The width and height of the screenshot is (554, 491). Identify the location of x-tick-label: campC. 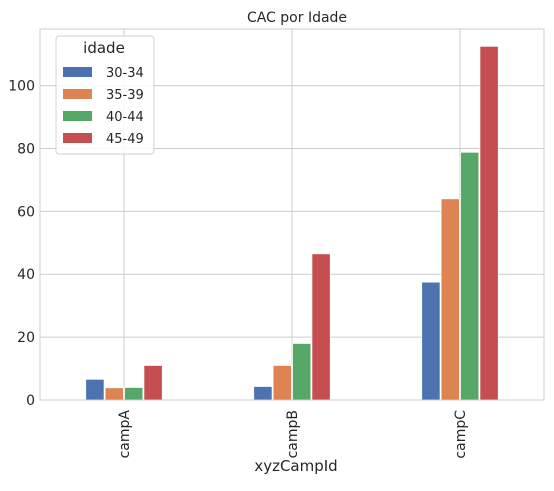
(461, 434).